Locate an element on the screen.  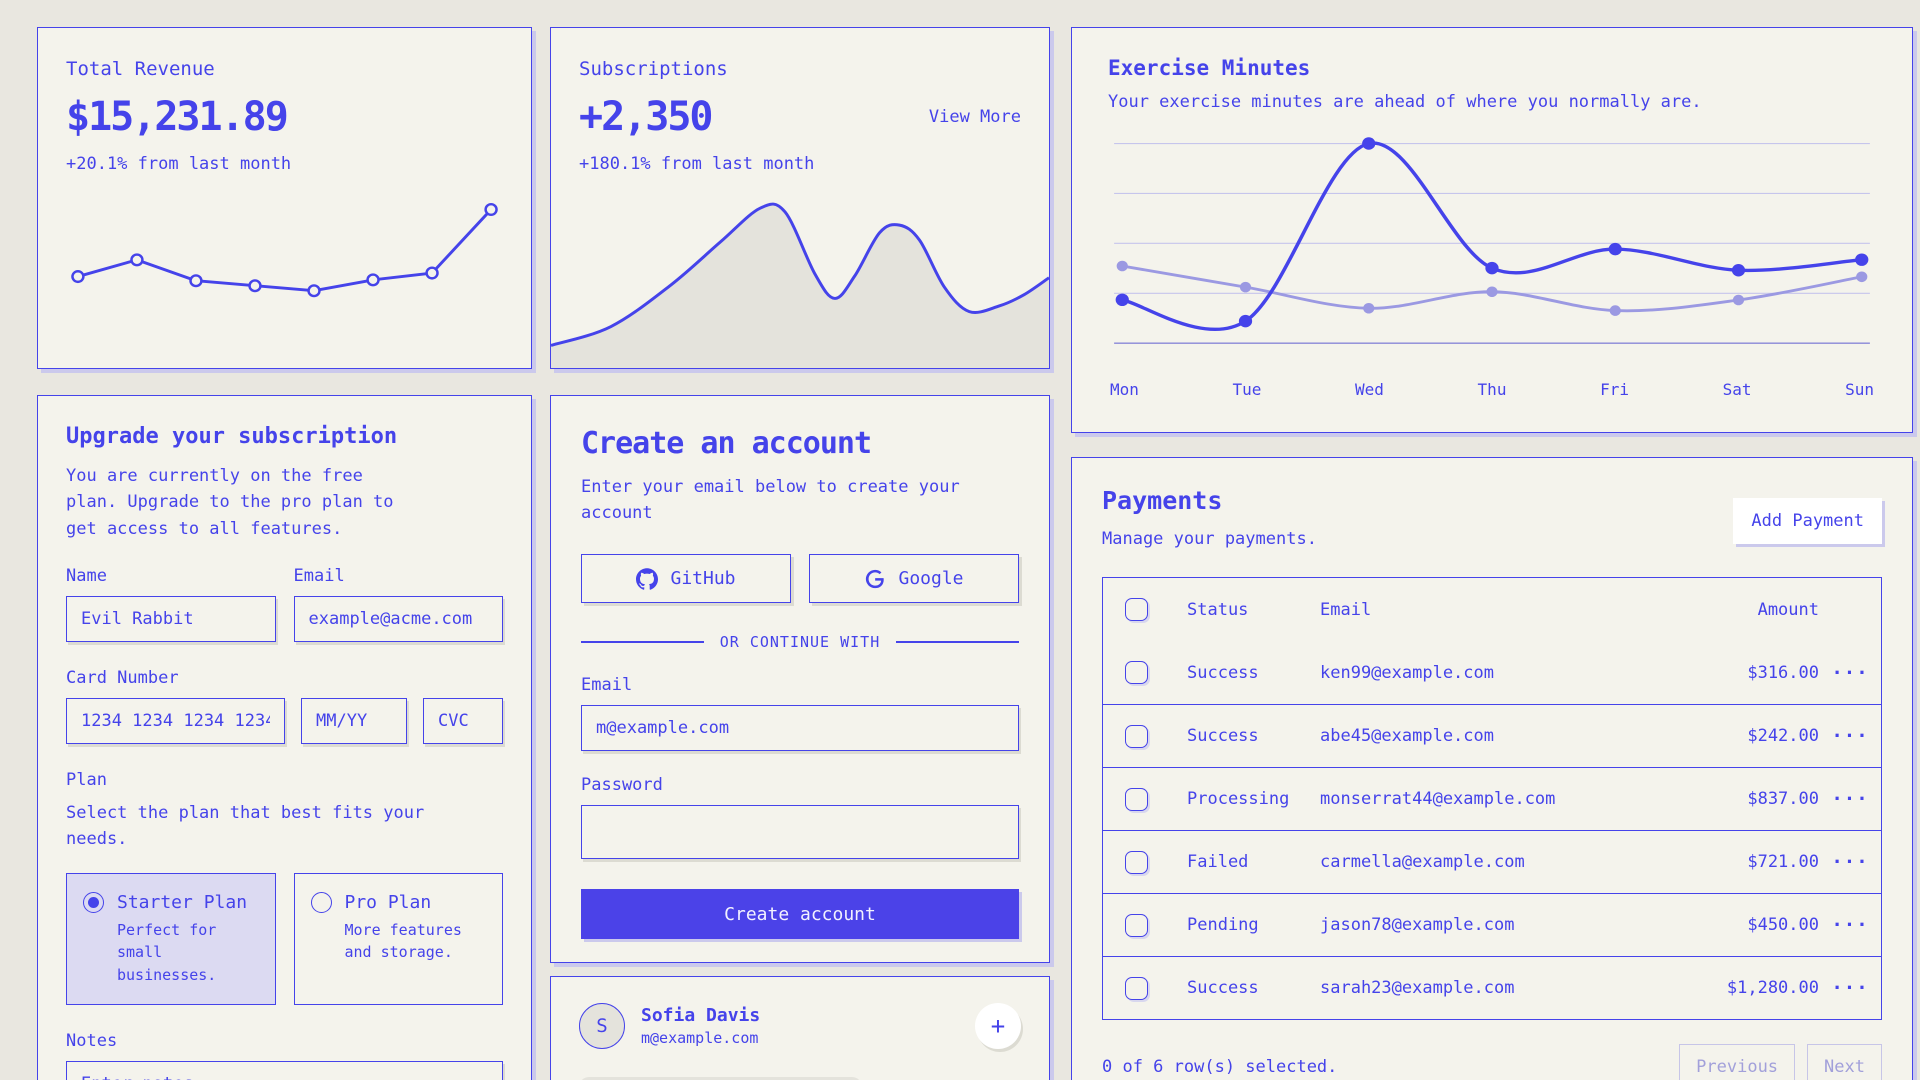
plan-option-pro: Pro Plan More features and storage. is located at coordinates (398, 939).